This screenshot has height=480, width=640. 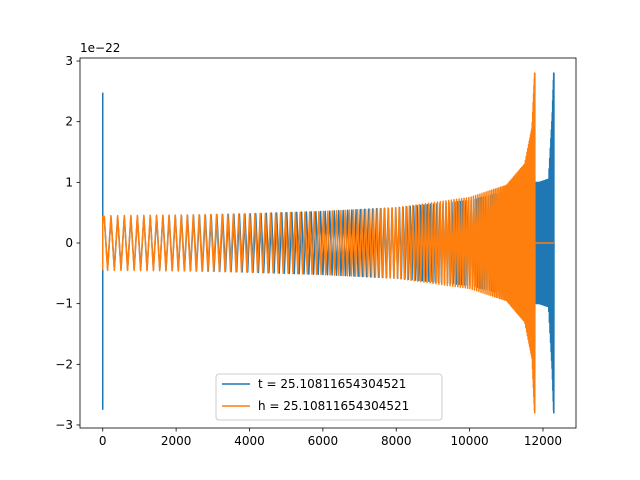 I want to click on x-tick-label: 10000, so click(x=470, y=441).